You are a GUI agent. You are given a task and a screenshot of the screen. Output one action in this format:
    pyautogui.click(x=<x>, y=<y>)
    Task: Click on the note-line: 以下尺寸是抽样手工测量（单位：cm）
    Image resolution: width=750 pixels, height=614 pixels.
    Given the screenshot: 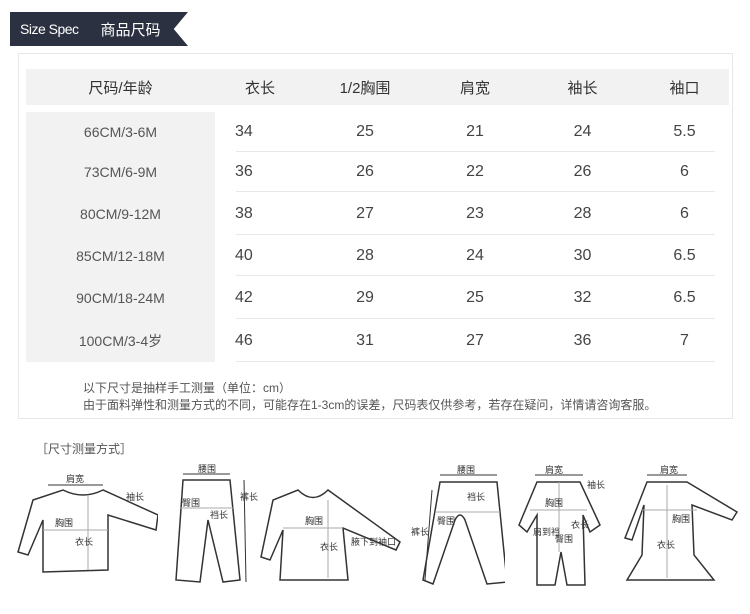 What is the action you would take?
    pyautogui.click(x=187, y=388)
    